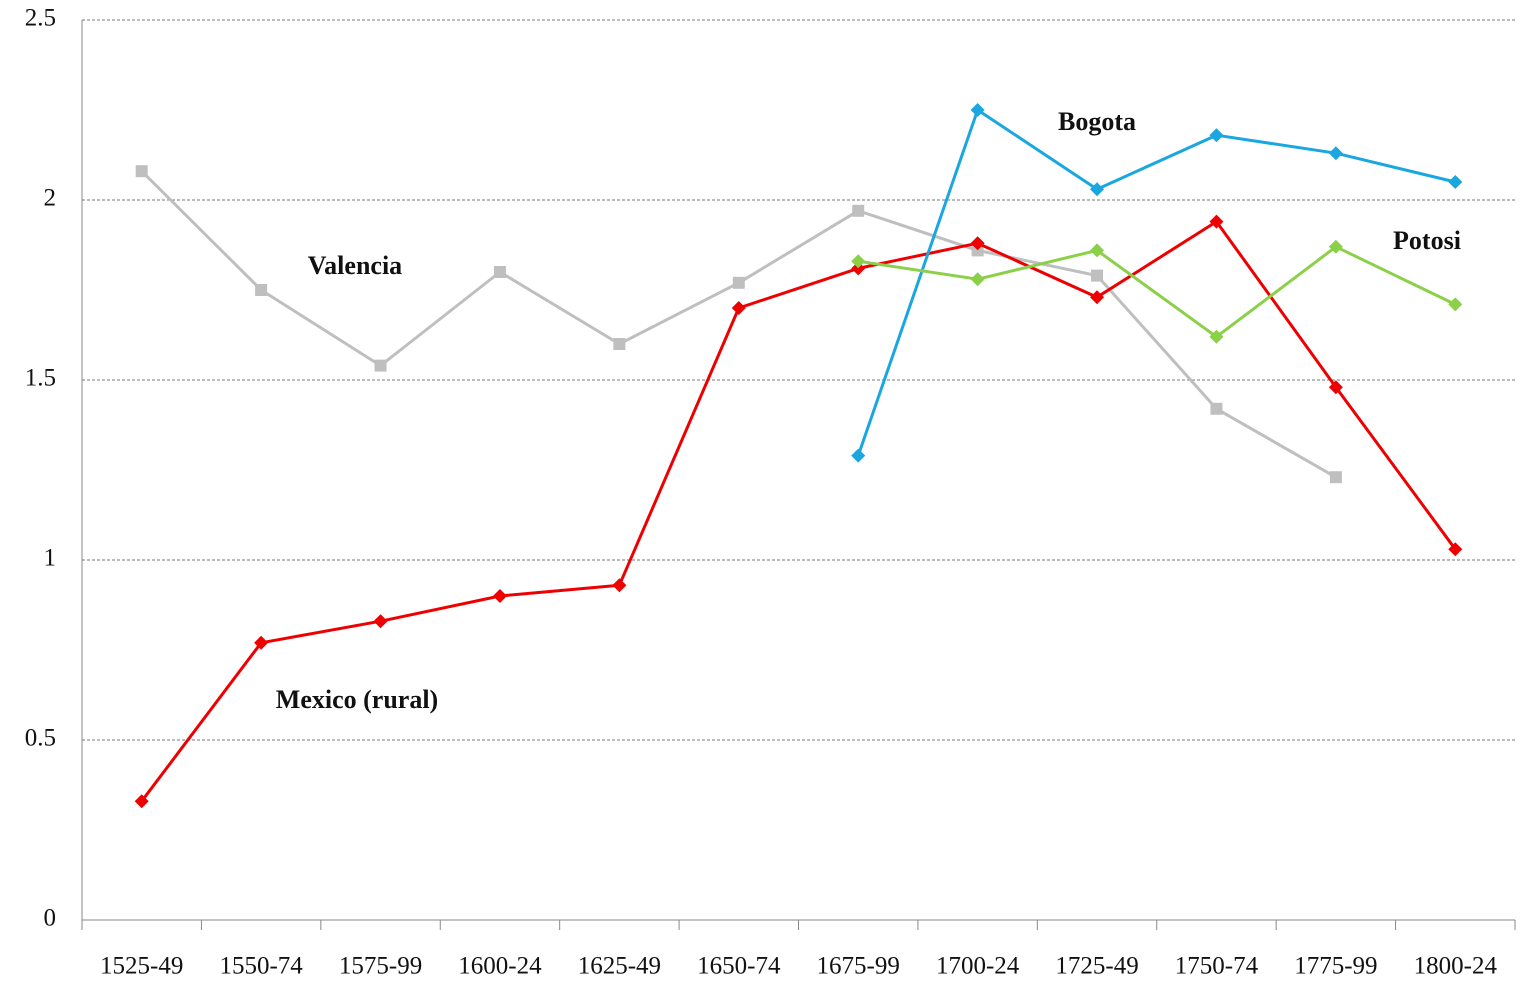 The width and height of the screenshot is (1520, 984). I want to click on y-tick-label: 1, so click(50, 558).